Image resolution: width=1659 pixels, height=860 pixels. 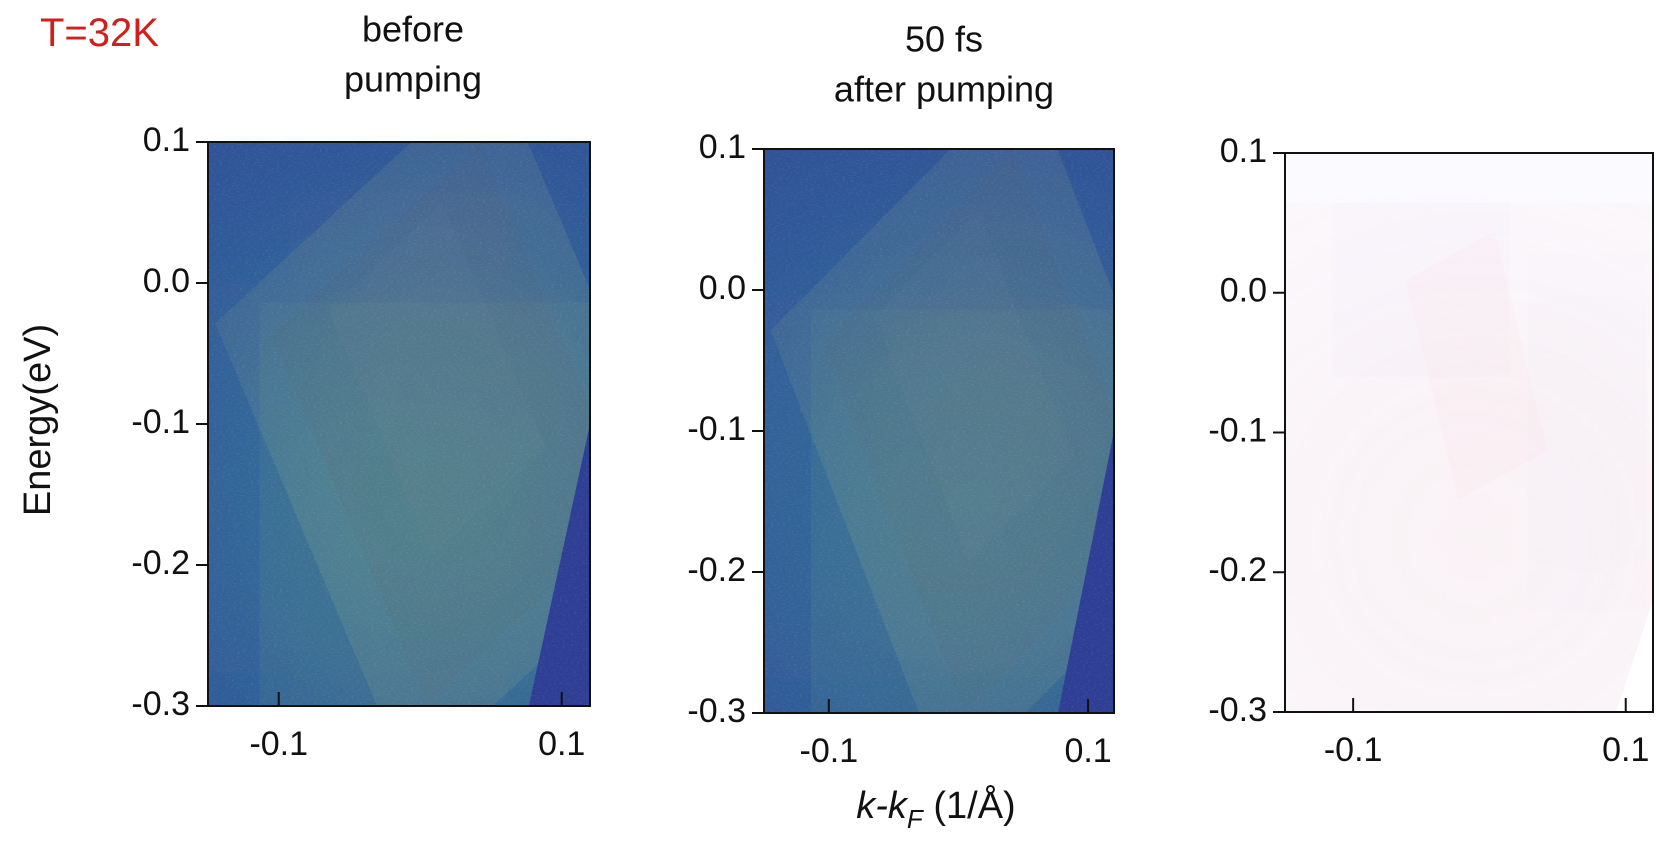 I want to click on x-axis-label: k-kF (1/Å), so click(x=935, y=808).